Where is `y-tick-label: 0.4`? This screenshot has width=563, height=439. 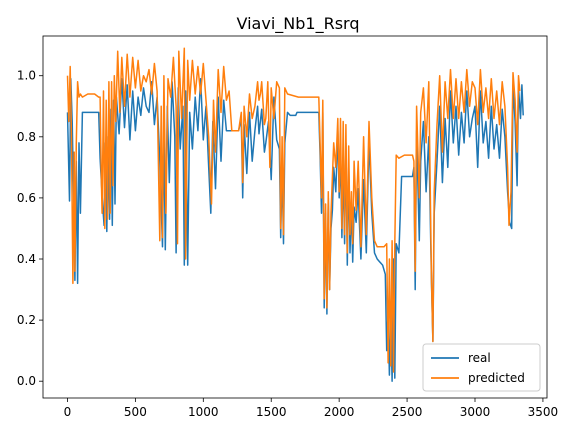 y-tick-label: 0.4 is located at coordinates (26, 259).